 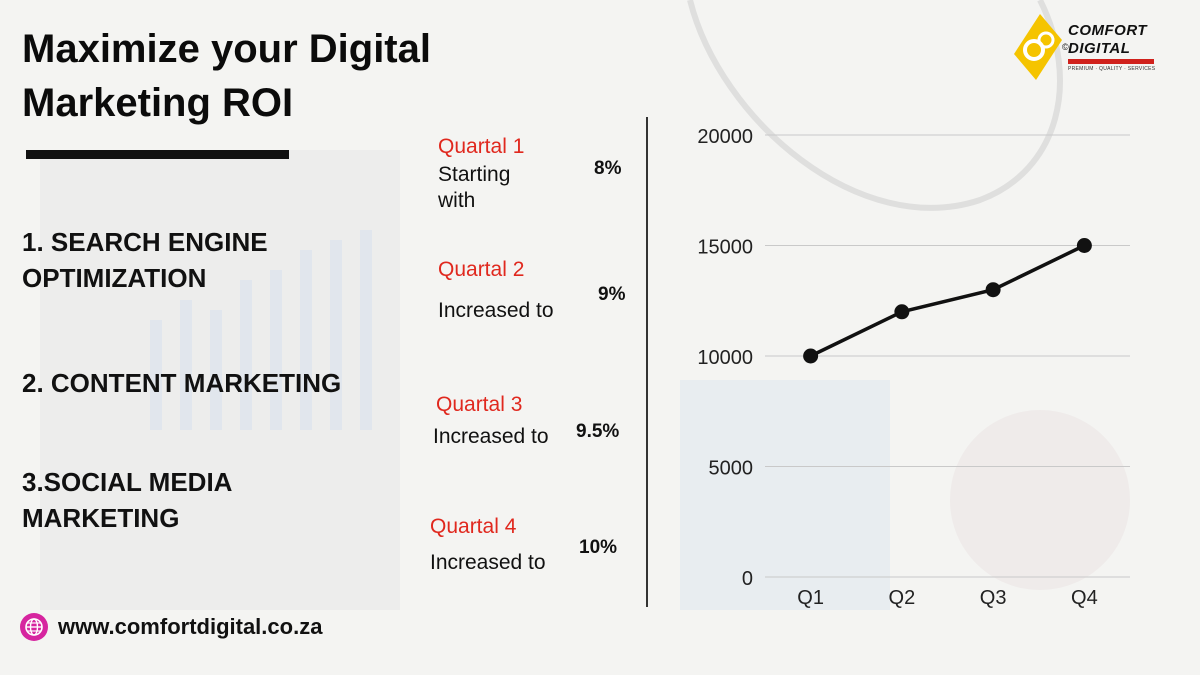 What do you see at coordinates (226, 76) in the screenshot?
I see `page-title: Maximize your Digital Marketing ROI` at bounding box center [226, 76].